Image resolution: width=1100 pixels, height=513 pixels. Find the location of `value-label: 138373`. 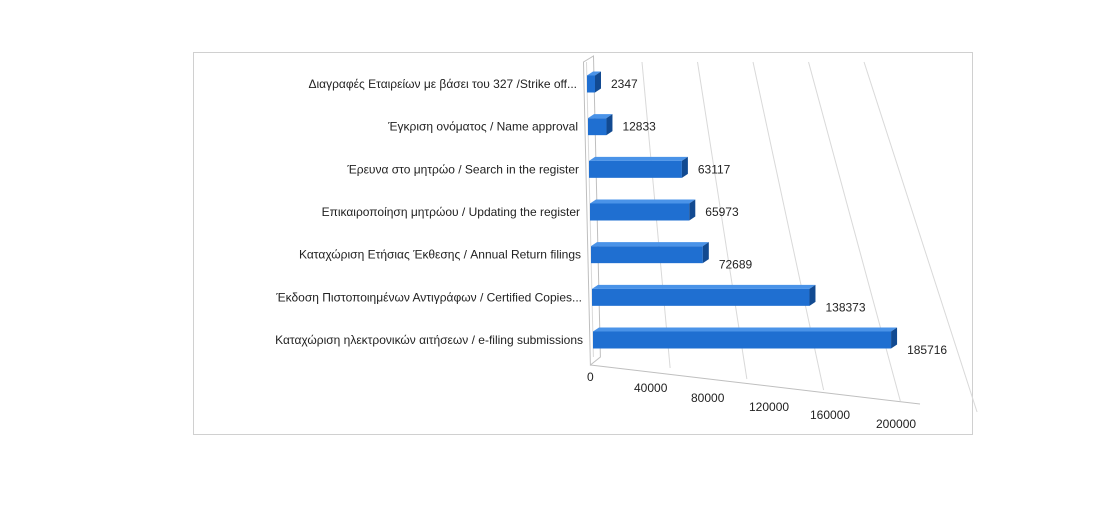

value-label: 138373 is located at coordinates (845, 307).